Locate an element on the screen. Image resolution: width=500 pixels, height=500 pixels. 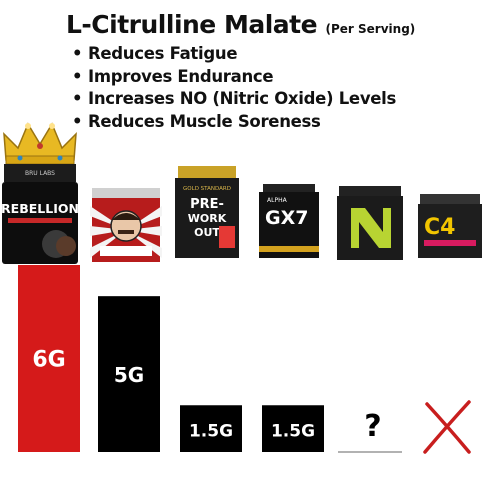
bar-pre-workout is located at coordinates (211, 428).